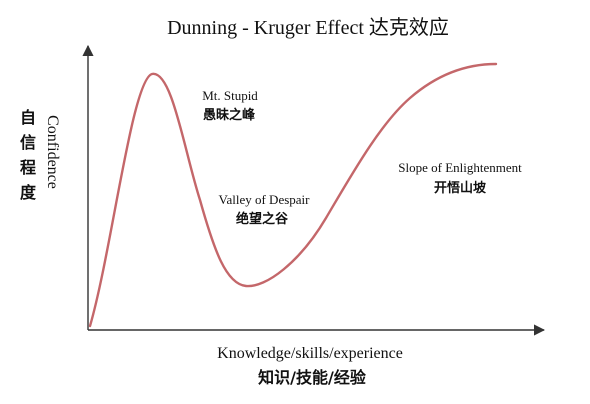 The width and height of the screenshot is (590, 404). I want to click on diagram-title: Dunning - Kruger Effect 达克效应, so click(308, 27).